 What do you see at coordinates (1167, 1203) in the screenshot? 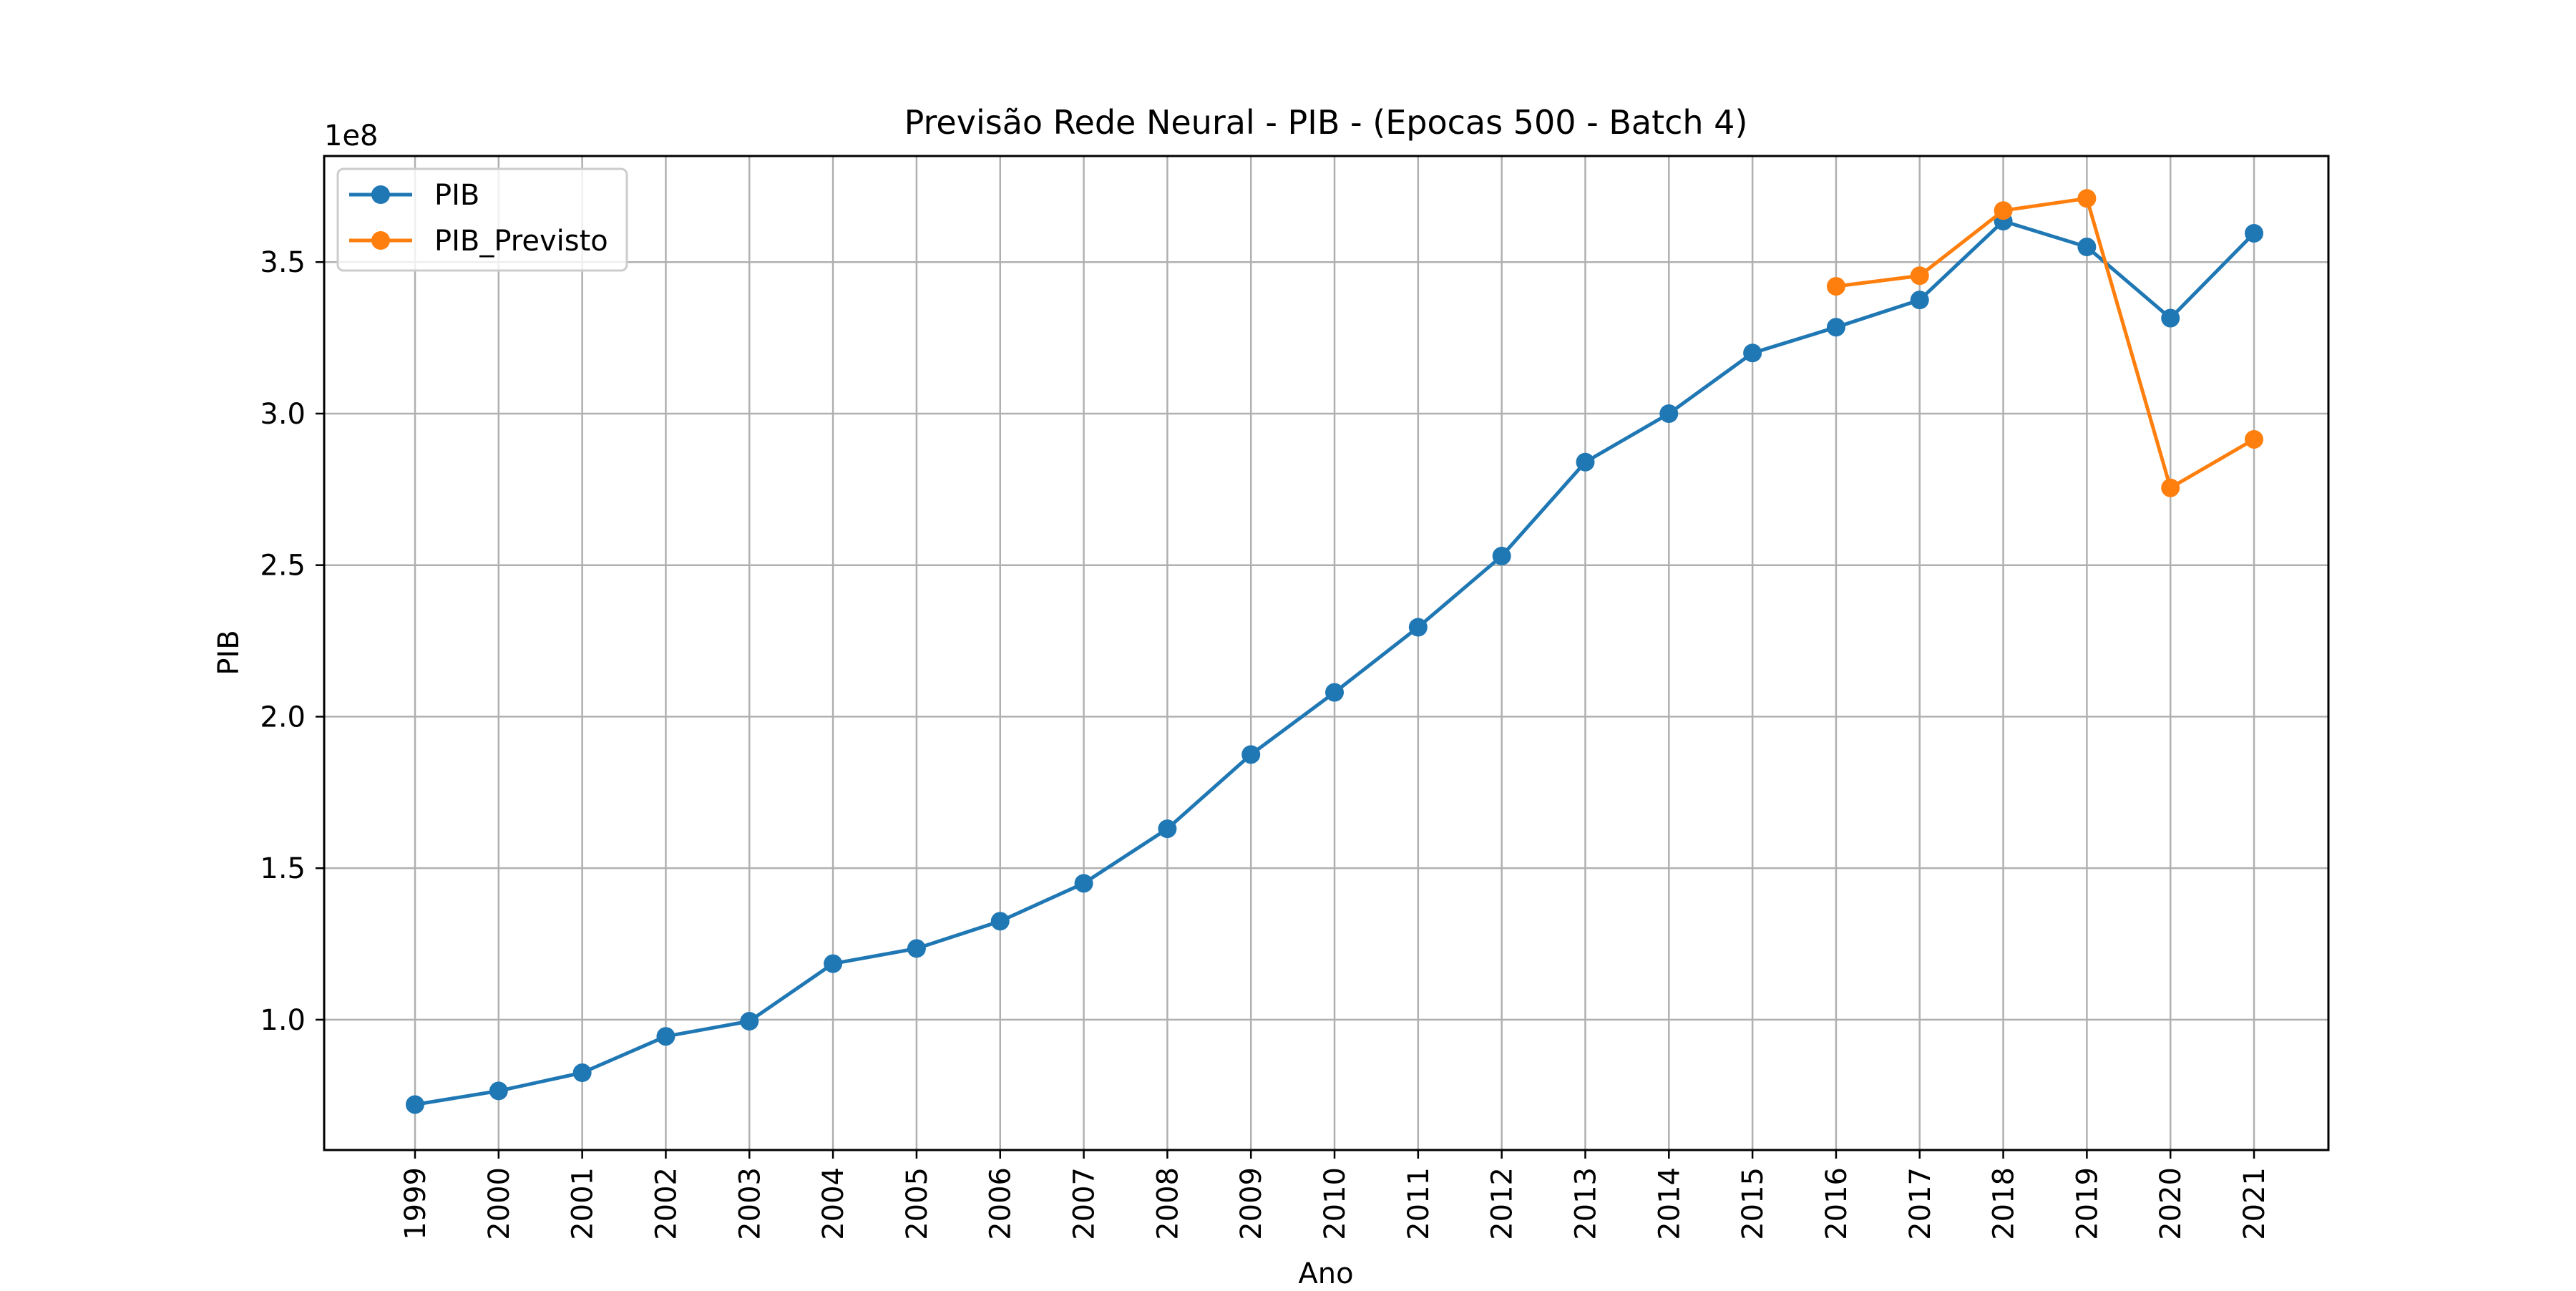
I see `x-tick-label-2008: 2008` at bounding box center [1167, 1203].